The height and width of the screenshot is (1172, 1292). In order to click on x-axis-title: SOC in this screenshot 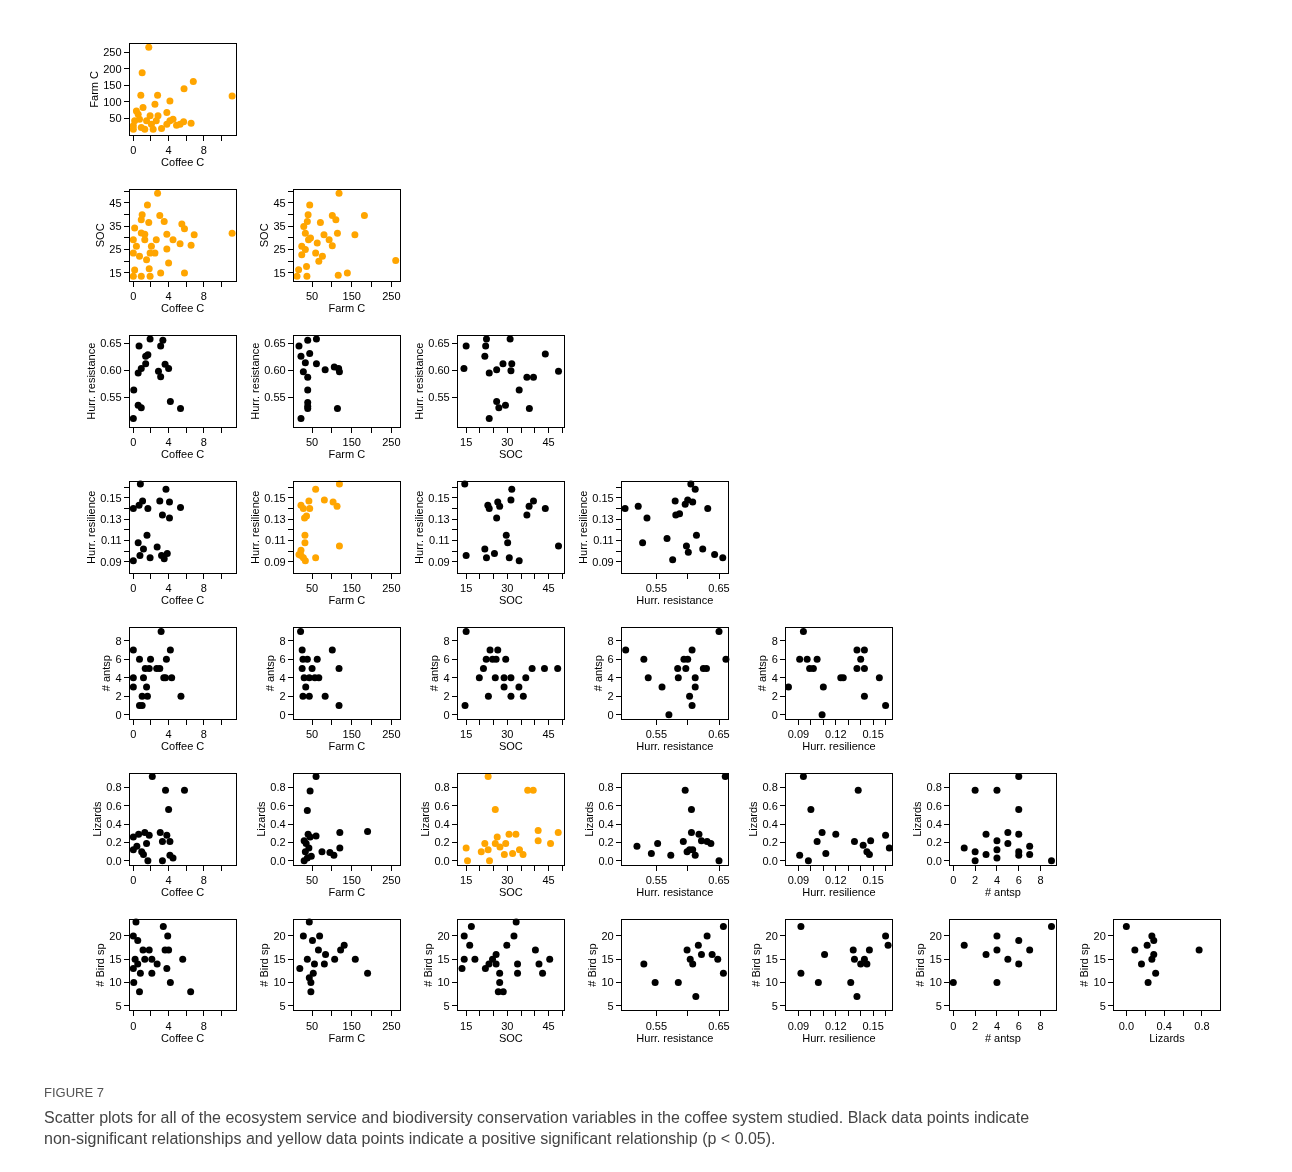, I will do `click(510, 600)`.